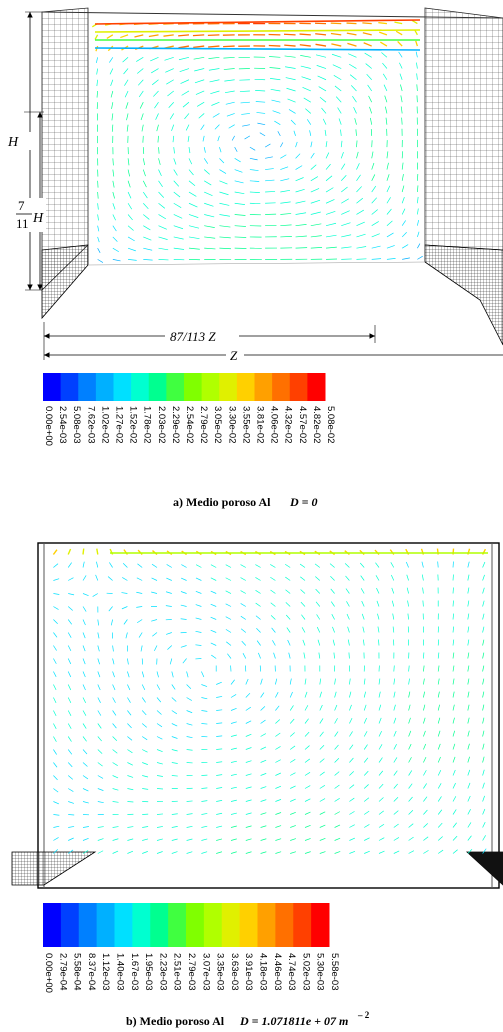 This screenshot has height=1032, width=503. I want to click on dim-frac-num: 7, so click(21, 205).